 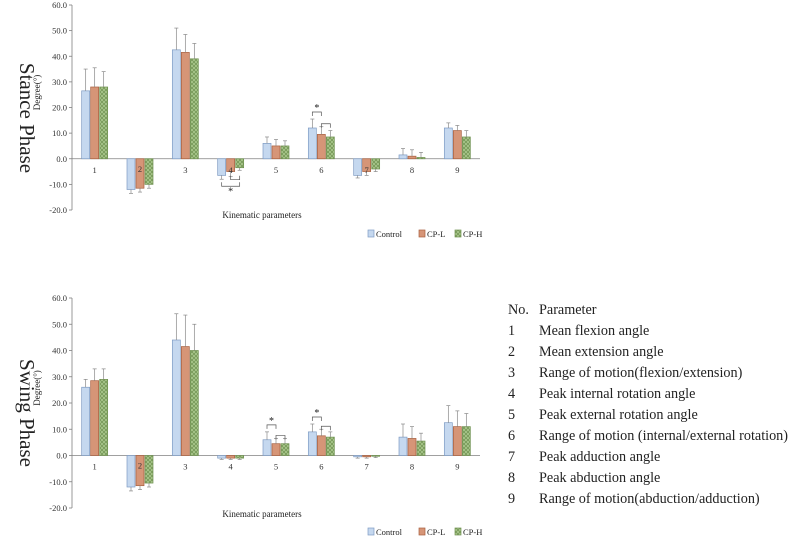 I want to click on parameter-row: 3 Range of motion(flexion/extension), so click(x=648, y=373).